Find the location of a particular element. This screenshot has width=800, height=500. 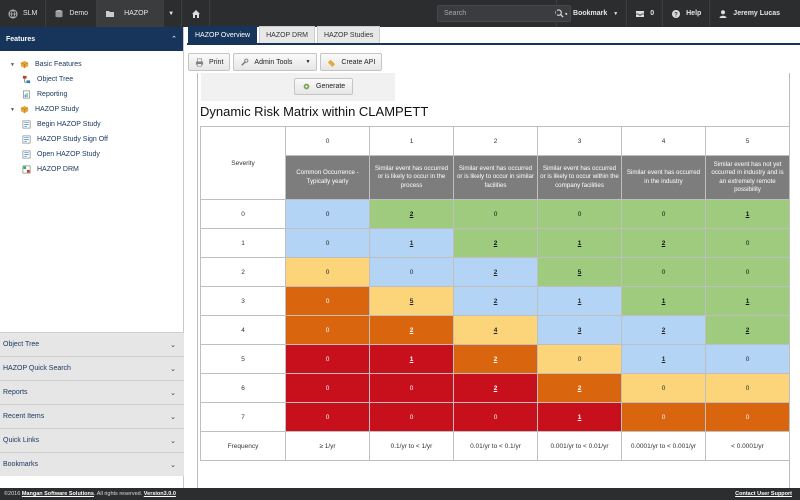

matrix-cell: 4 is located at coordinates (495, 330).